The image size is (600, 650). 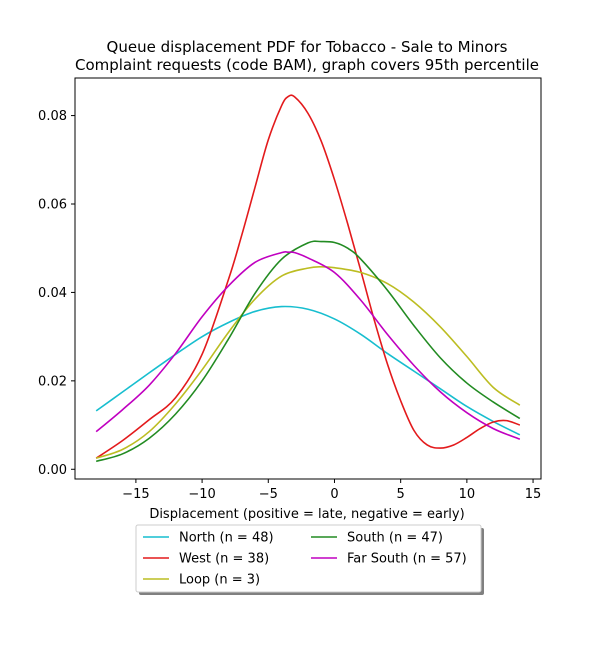 What do you see at coordinates (52, 293) in the screenshot?
I see `y-tick-label: 0.04` at bounding box center [52, 293].